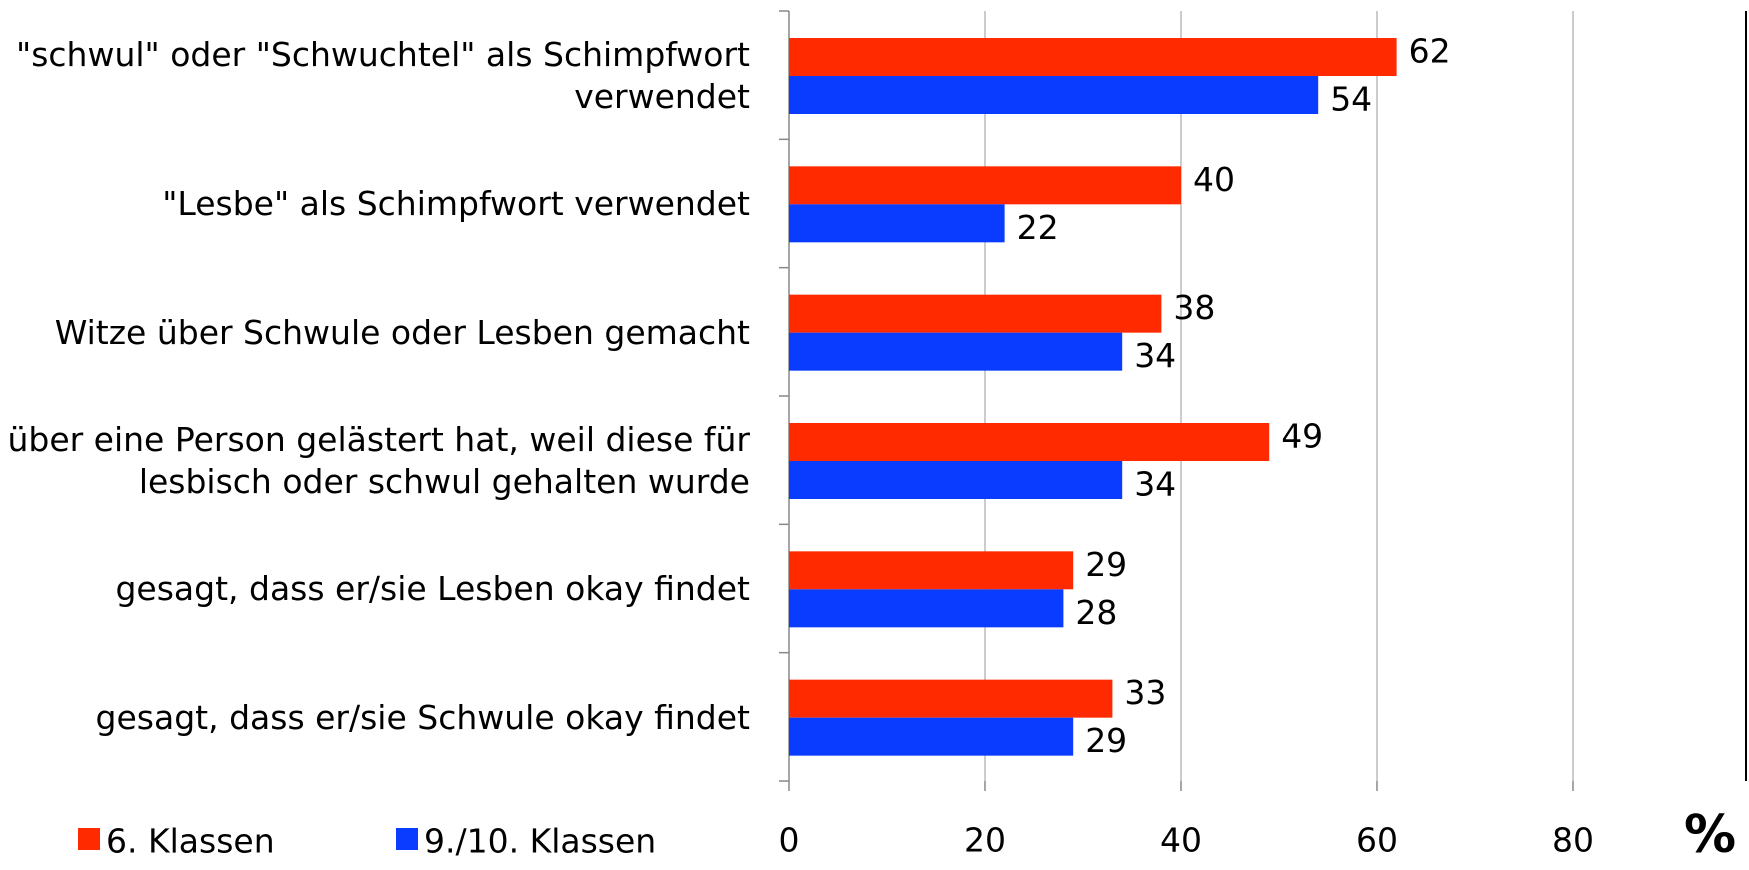 This screenshot has height=870, width=1749. I want to click on data-label: 62, so click(1430, 51).